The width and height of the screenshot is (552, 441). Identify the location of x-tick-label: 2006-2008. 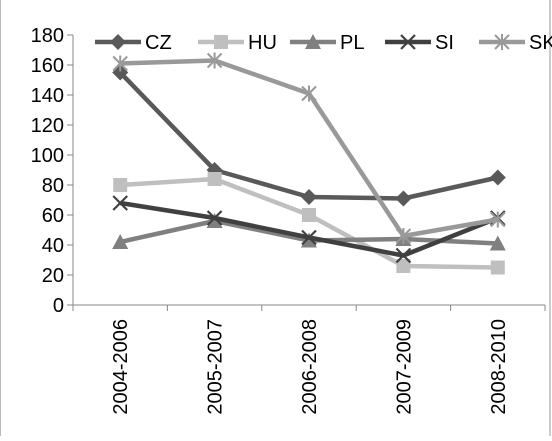
(310, 367).